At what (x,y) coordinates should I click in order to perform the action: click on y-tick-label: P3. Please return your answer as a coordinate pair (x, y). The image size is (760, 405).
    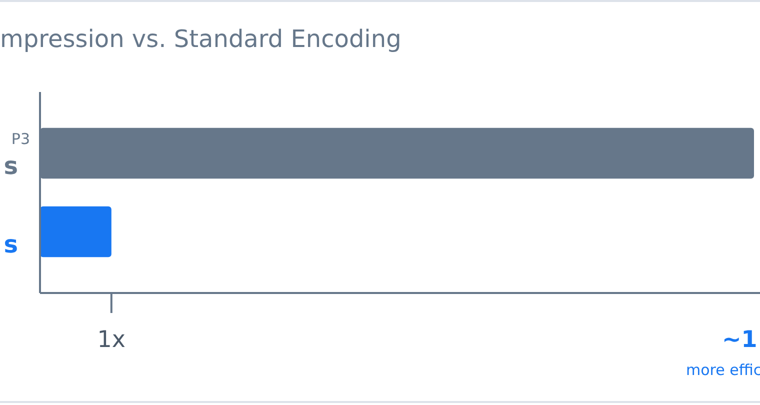
    Looking at the image, I should click on (20, 139).